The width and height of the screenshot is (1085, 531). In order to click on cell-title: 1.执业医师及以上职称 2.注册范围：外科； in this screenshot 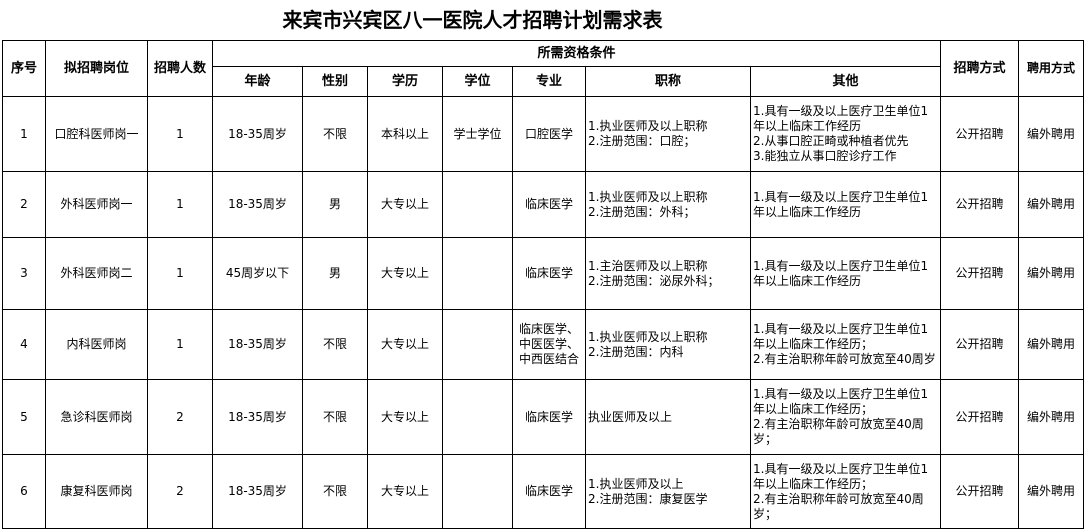, I will do `click(668, 204)`.